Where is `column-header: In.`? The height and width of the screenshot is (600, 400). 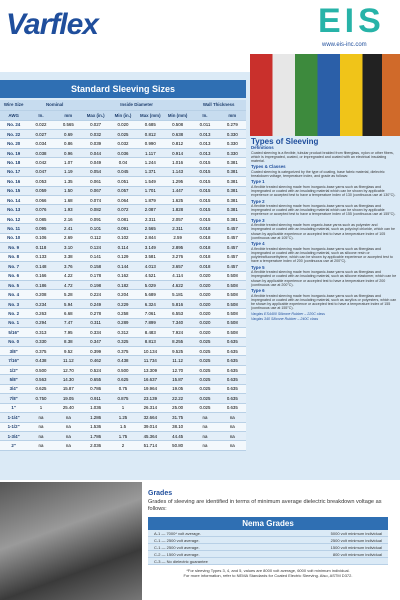 column-header: In. is located at coordinates (205, 115).